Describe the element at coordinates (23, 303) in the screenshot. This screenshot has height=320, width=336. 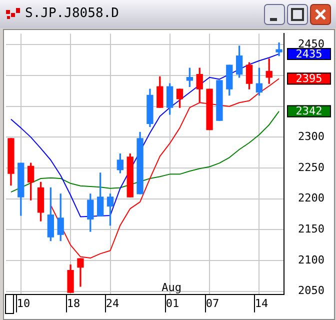
I see `x-tick-label: 10` at that location.